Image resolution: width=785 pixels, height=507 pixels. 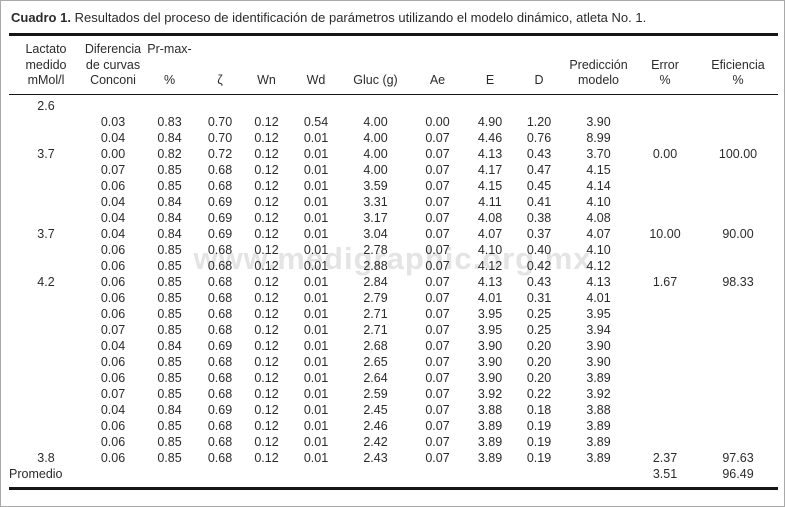 What do you see at coordinates (598, 185) in the screenshot?
I see `table-cell: 4.14` at bounding box center [598, 185].